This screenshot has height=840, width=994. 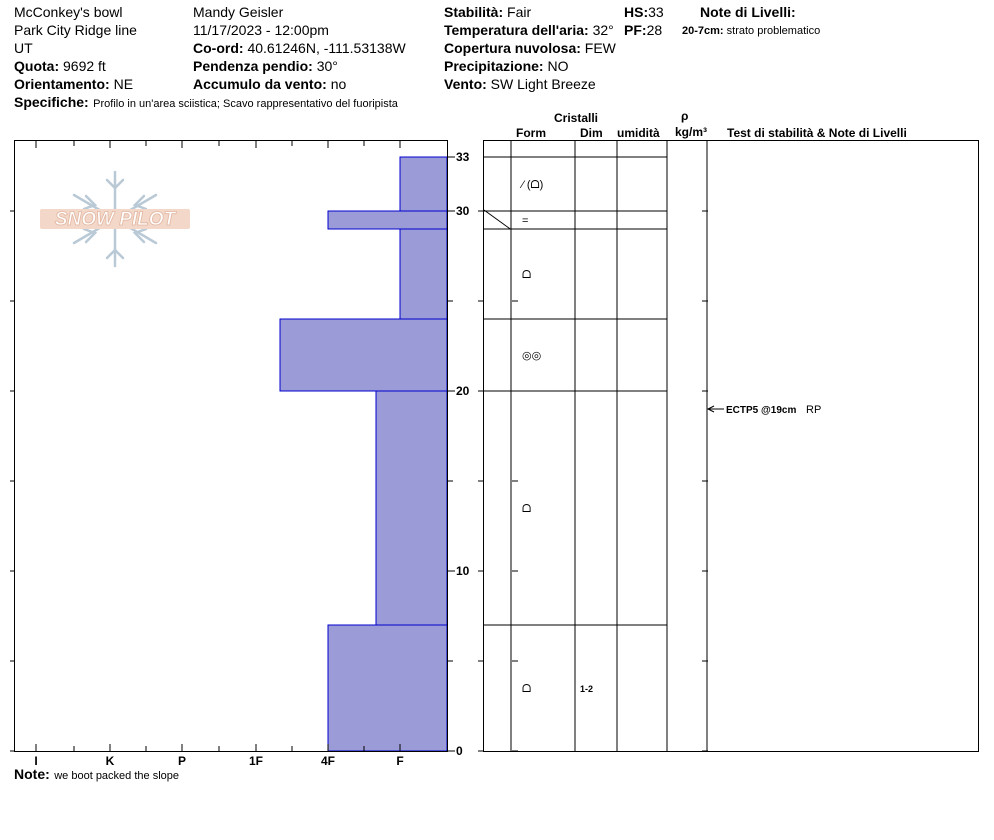 I want to click on hs-label: HS:, so click(x=636, y=12).